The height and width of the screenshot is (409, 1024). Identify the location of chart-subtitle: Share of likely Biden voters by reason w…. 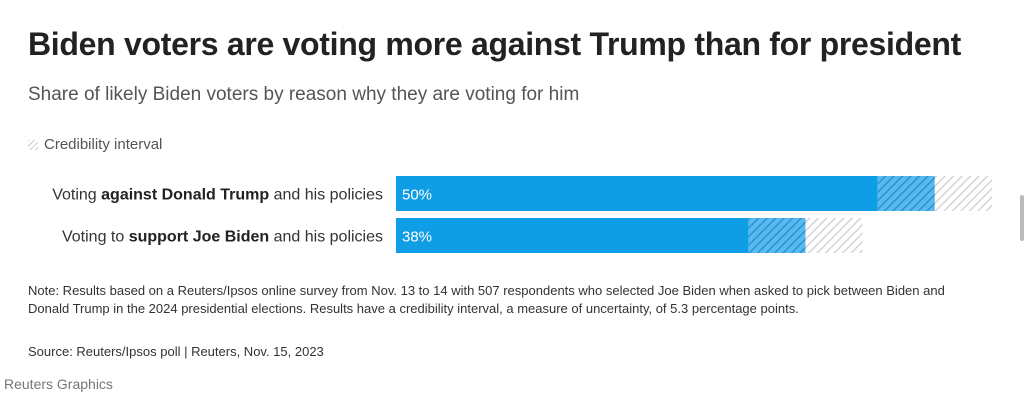
(304, 94).